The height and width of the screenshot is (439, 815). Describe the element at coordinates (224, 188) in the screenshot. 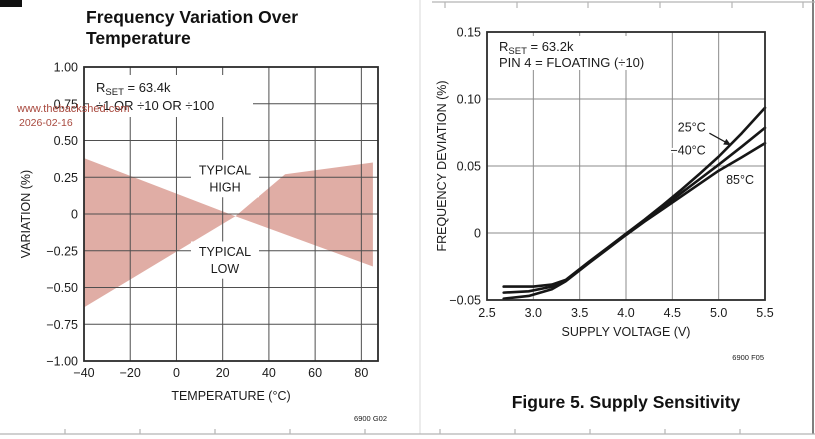

I see `band-label-0: HIGH` at that location.